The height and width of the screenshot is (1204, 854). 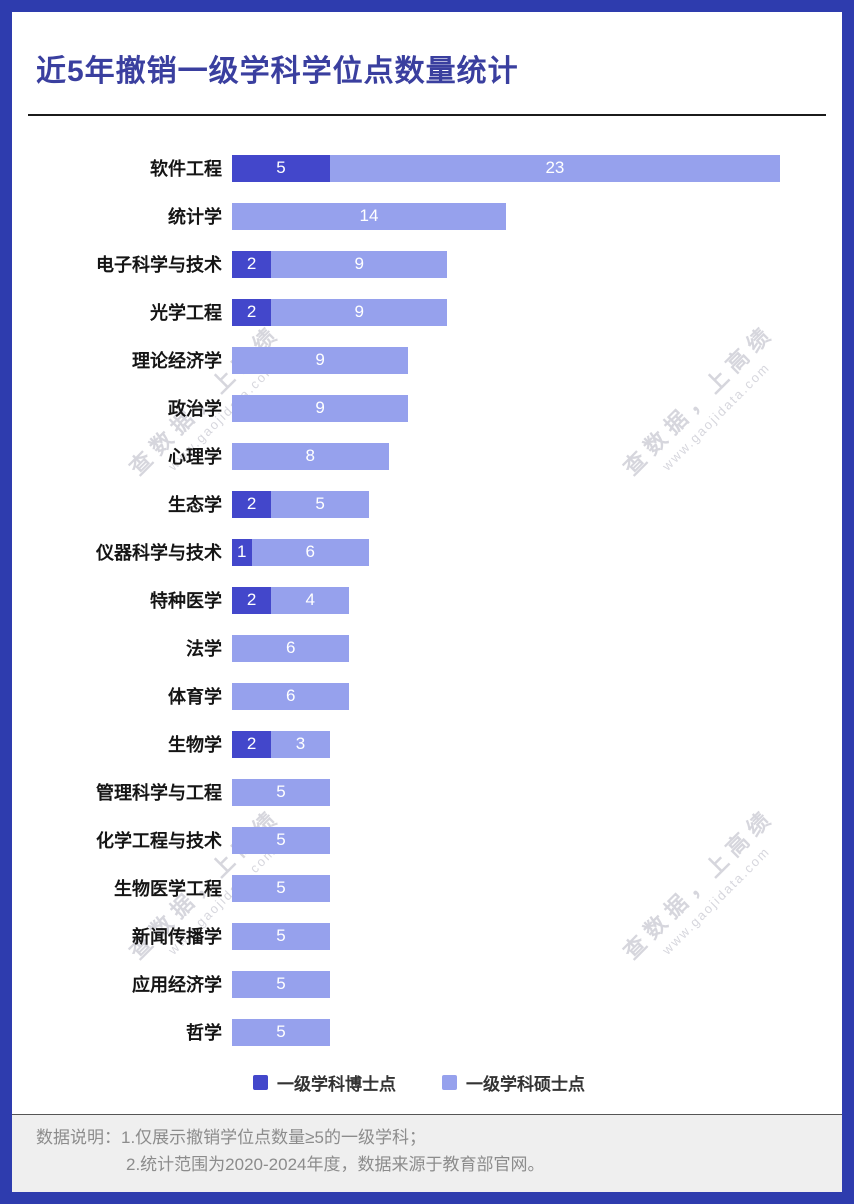 I want to click on chart-row: 化学工程与技术 5, so click(x=419, y=840).